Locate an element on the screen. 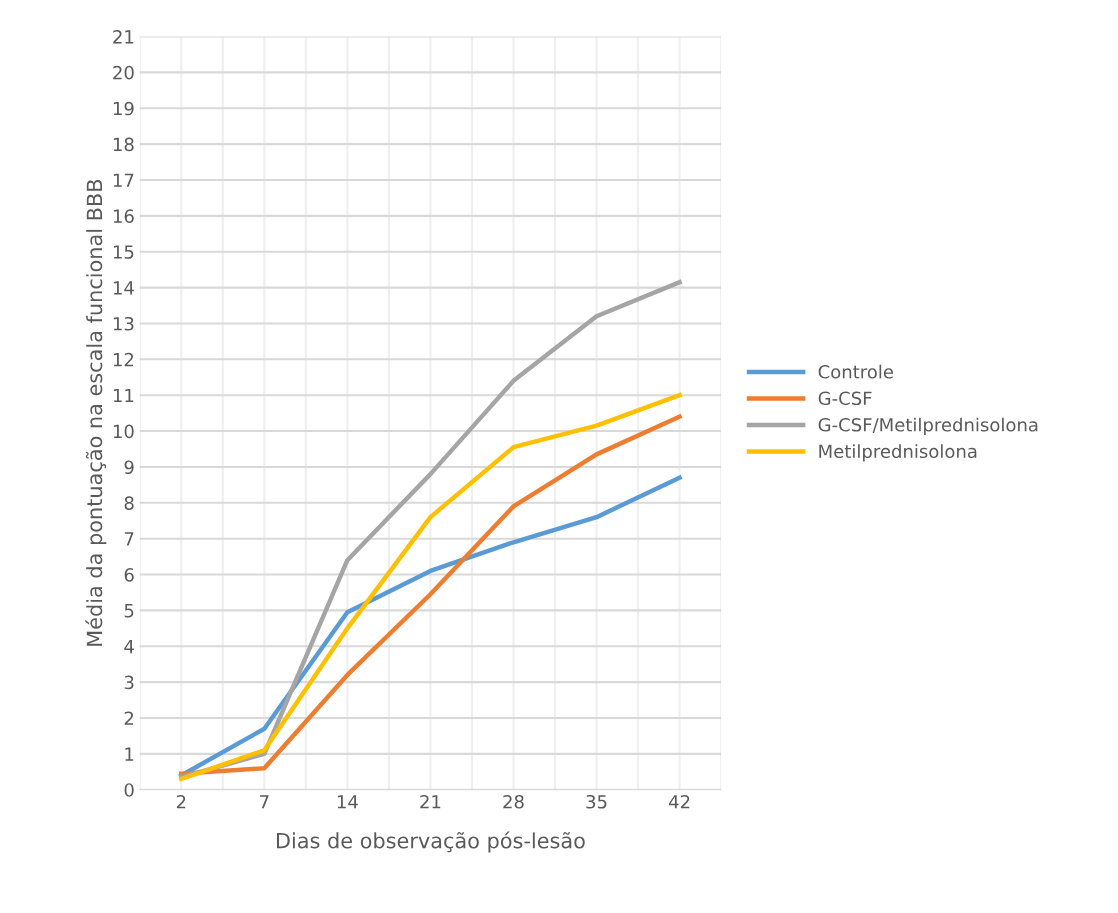  y-tick-label: 21 is located at coordinates (123, 36).